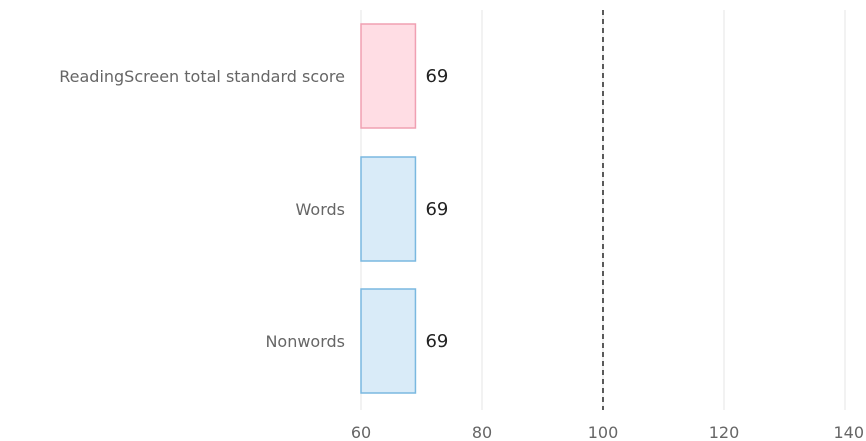  Describe the element at coordinates (724, 432) in the screenshot. I see `x-tick-label: 120` at that location.